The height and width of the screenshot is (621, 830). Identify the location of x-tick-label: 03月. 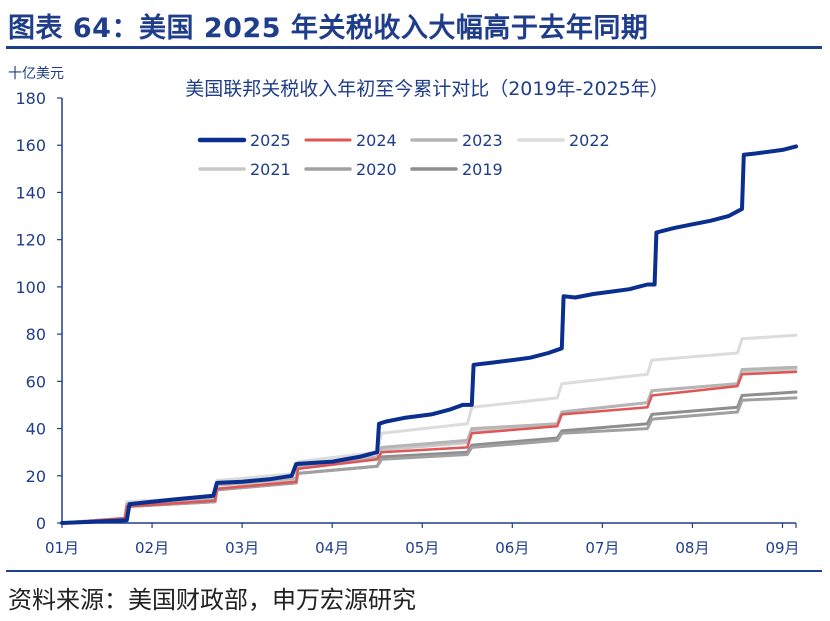
(242, 548).